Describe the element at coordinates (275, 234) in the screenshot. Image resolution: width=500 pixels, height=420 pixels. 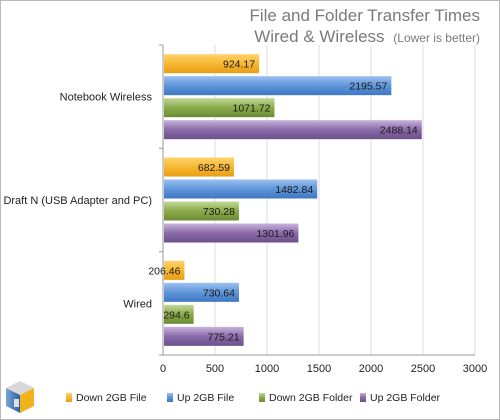
I see `value-label-3-1: 1301.96` at that location.